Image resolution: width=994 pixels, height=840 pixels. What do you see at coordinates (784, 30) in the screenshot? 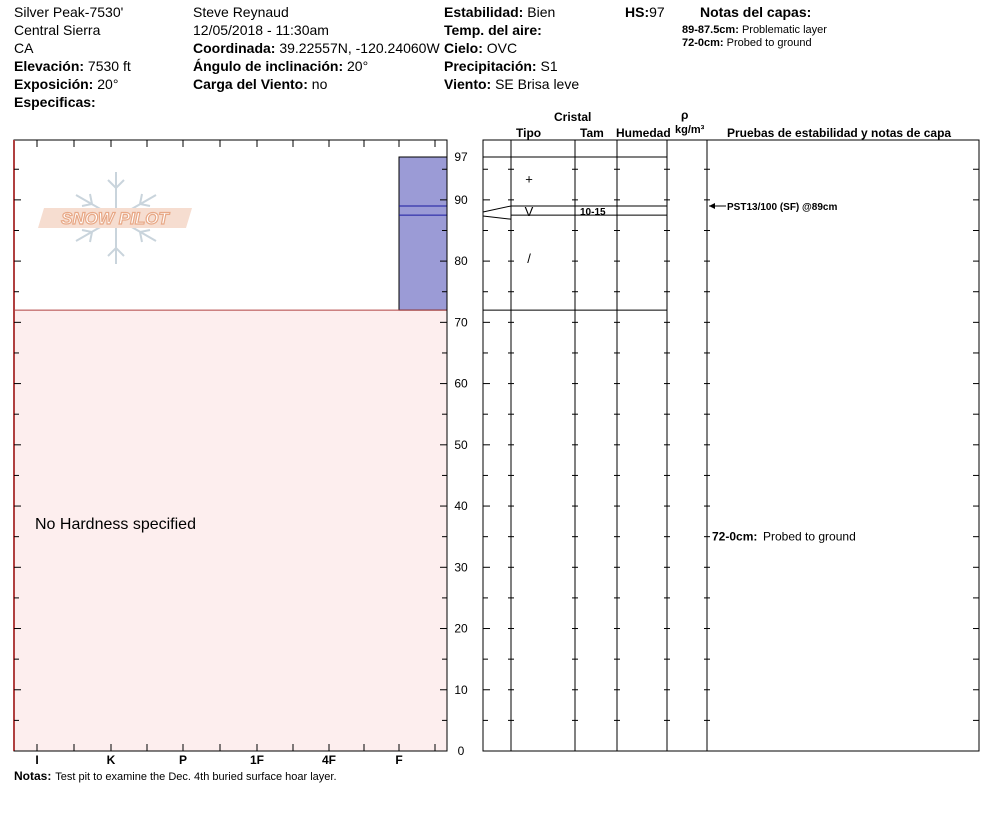
I see `layer-note-text: Problematic layer` at bounding box center [784, 30].